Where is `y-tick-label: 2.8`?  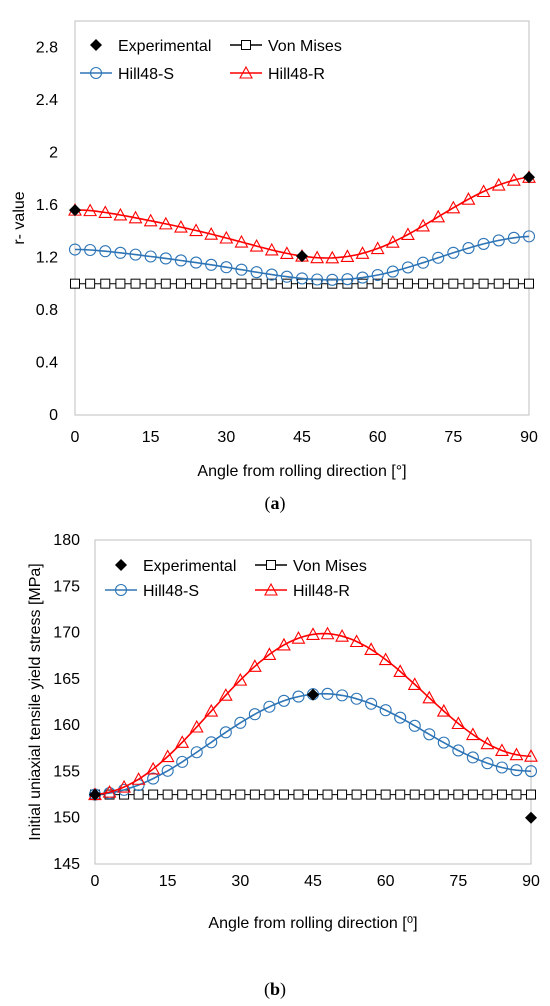
y-tick-label: 2.8 is located at coordinates (47, 47).